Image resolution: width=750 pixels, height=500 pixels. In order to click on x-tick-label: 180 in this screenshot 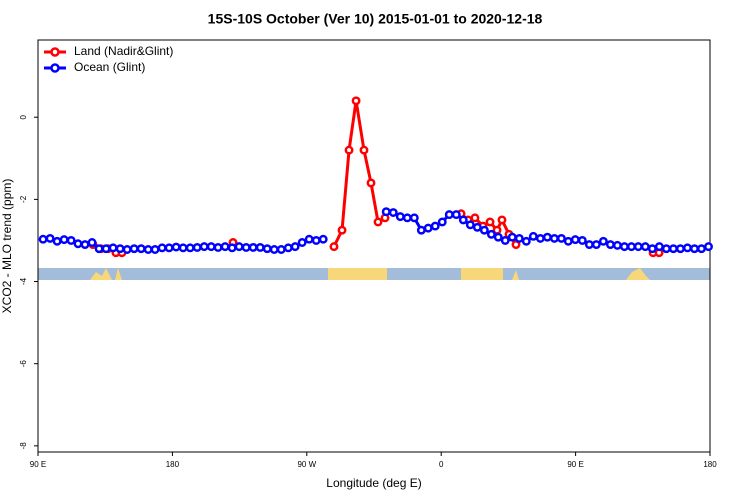, I will do `click(173, 464)`.